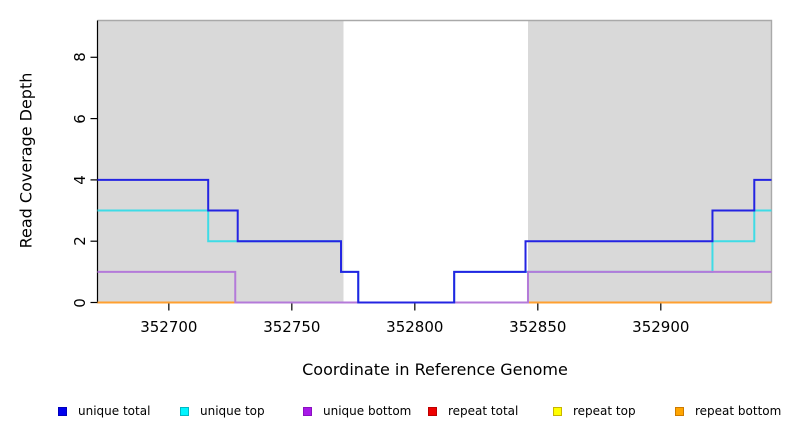 Image resolution: width=792 pixels, height=432 pixels. I want to click on y-tick-label: 2, so click(80, 241).